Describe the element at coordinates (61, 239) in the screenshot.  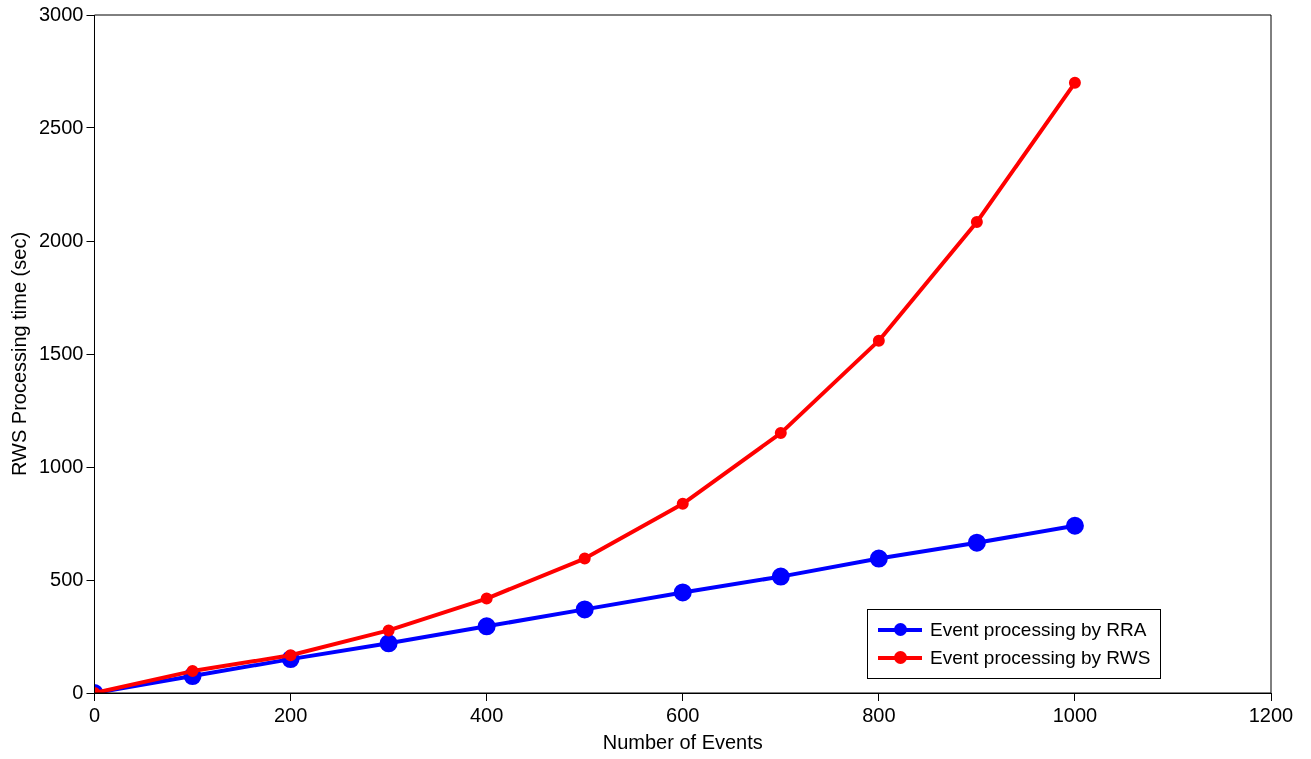
I see `y-tick-label: 2000` at that location.